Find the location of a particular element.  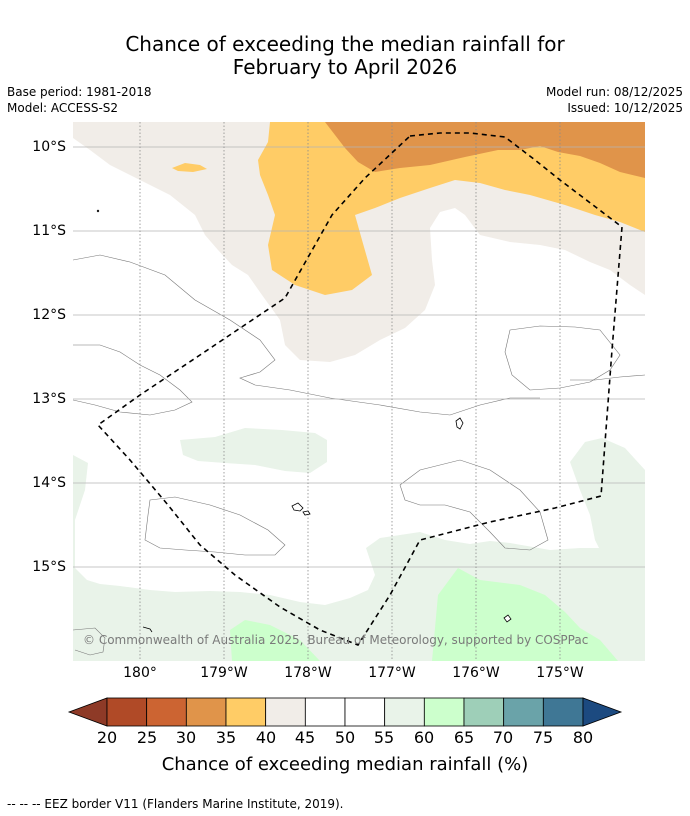

lon-label: 179°W is located at coordinates (224, 673).